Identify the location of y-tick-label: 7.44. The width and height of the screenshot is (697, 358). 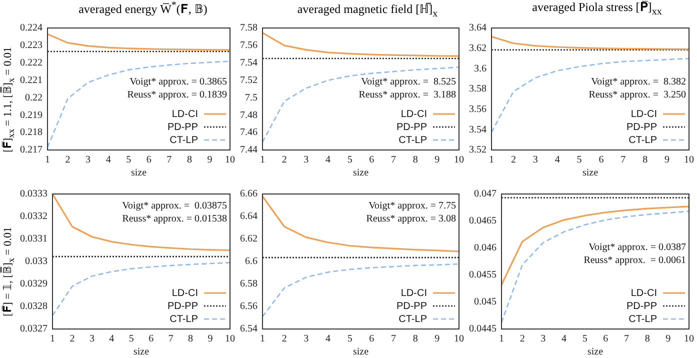
(249, 150).